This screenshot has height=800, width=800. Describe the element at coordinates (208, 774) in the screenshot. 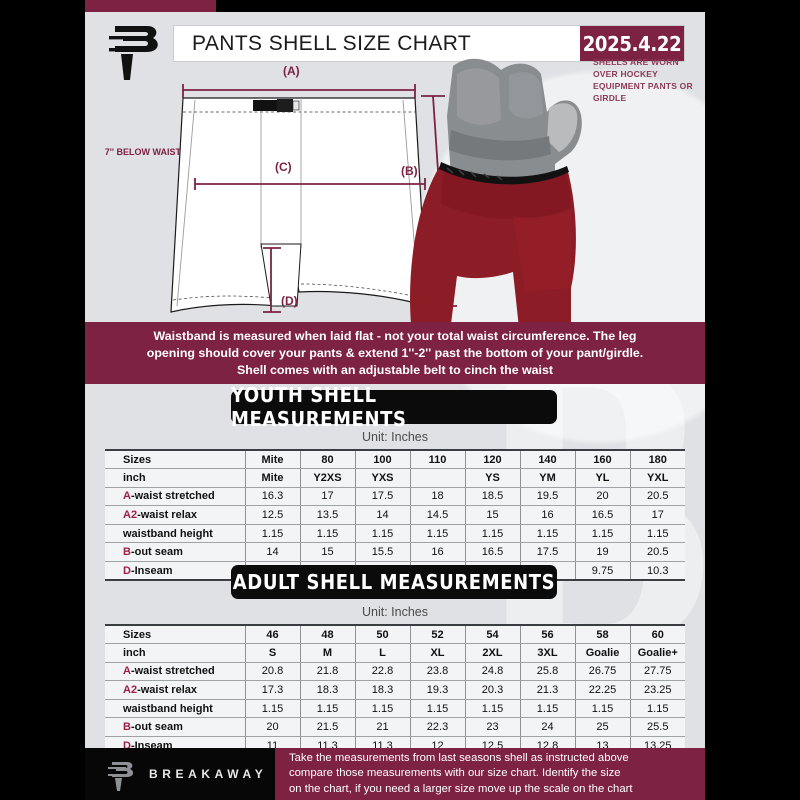

I see `footer-brand-name: BREAKAWAY` at that location.